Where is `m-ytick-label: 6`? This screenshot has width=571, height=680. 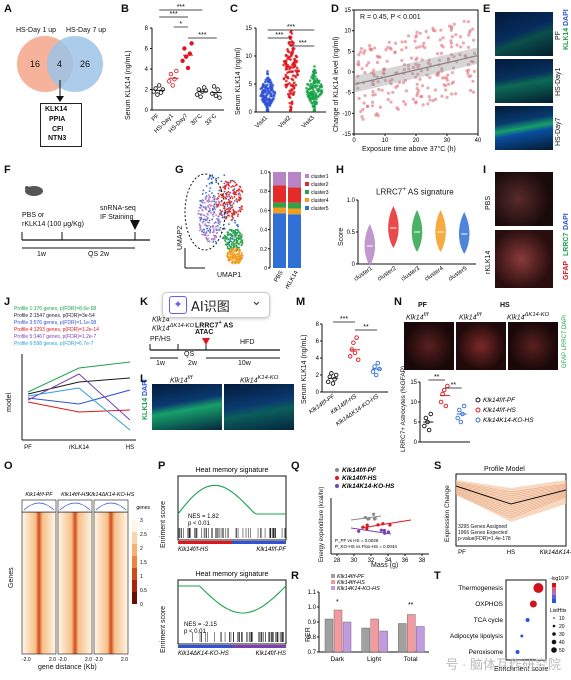 m-ytick-label: 6 is located at coordinates (318, 342).